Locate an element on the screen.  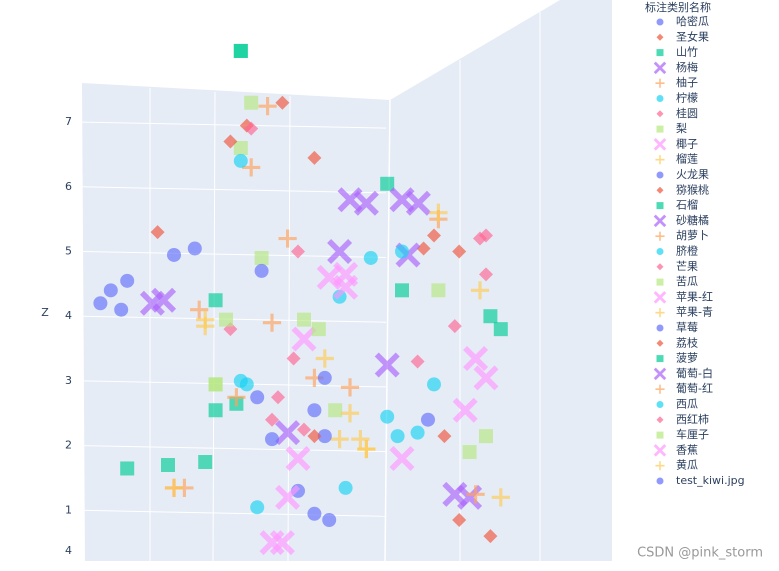
z-tick-label: 1 is located at coordinates (68, 509).